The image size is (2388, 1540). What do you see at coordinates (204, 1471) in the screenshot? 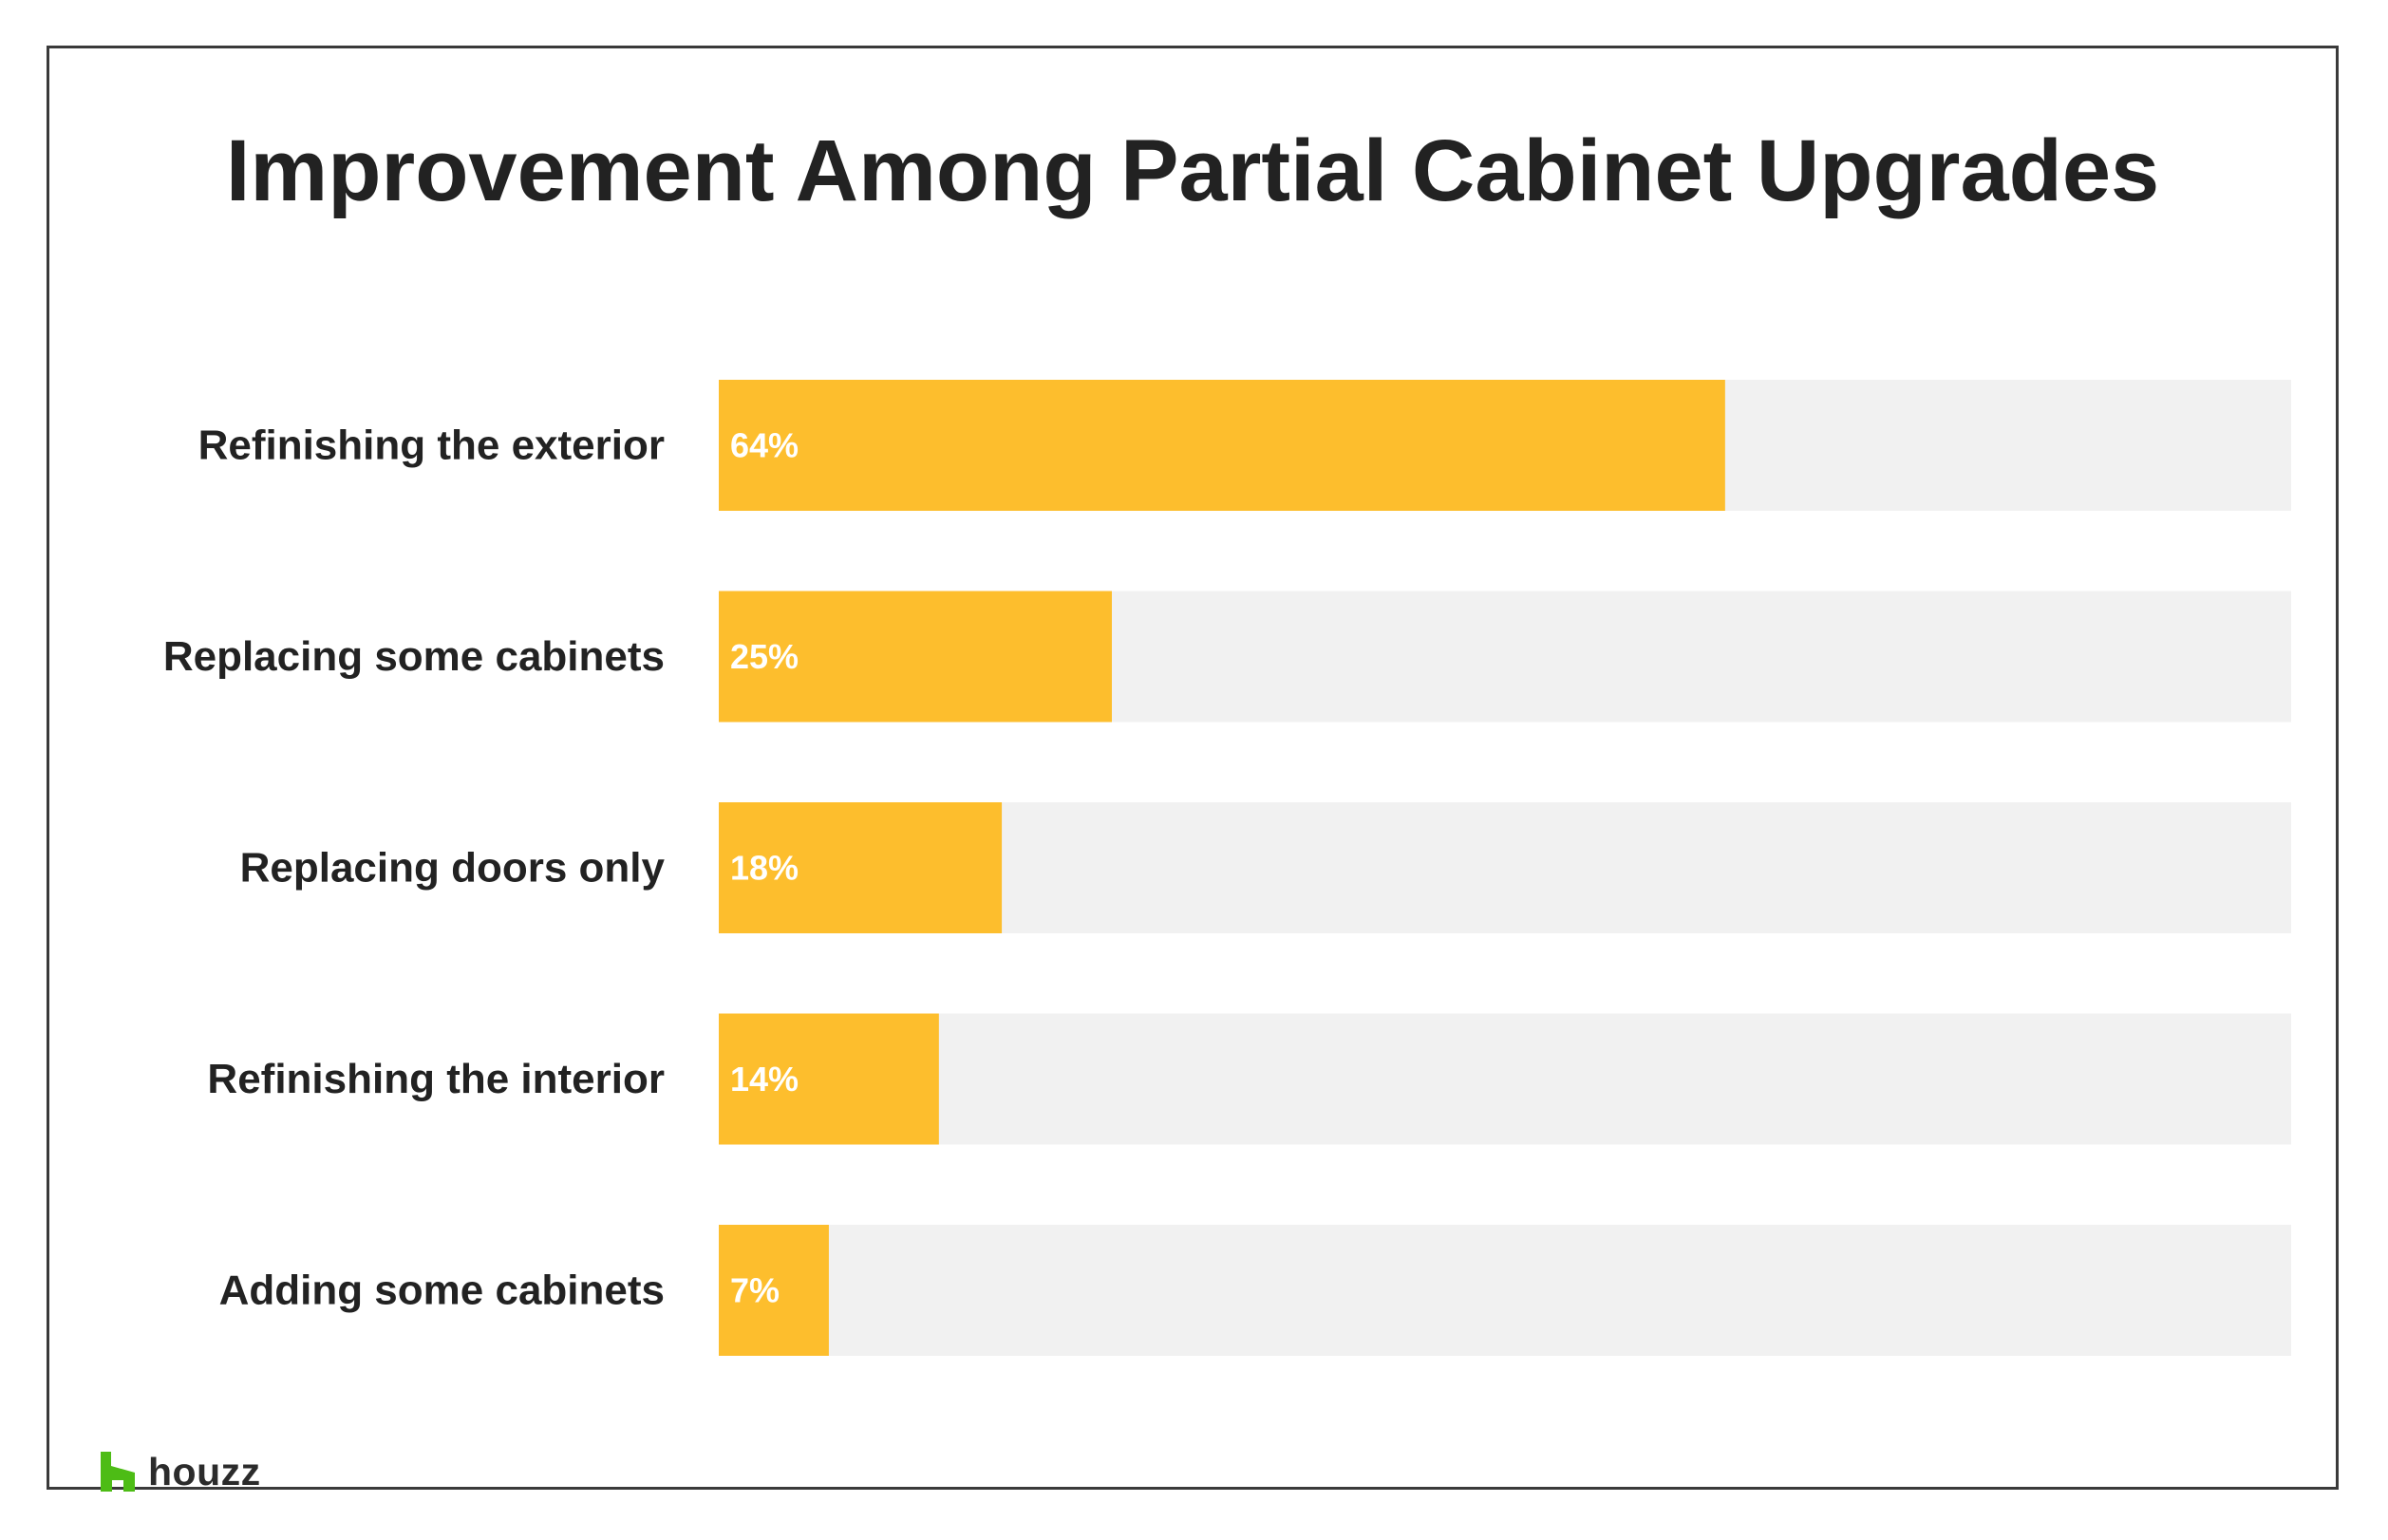
I see `houzz-logo-text: houzz` at bounding box center [204, 1471].